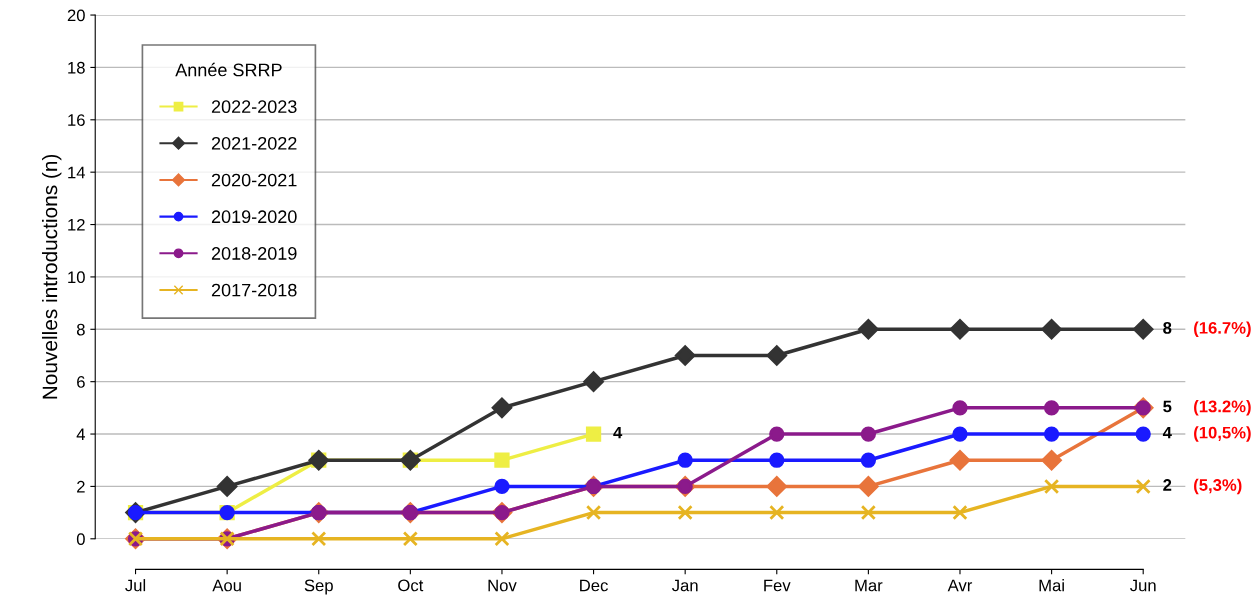  I want to click on x-tick-label: Avr, so click(960, 585).